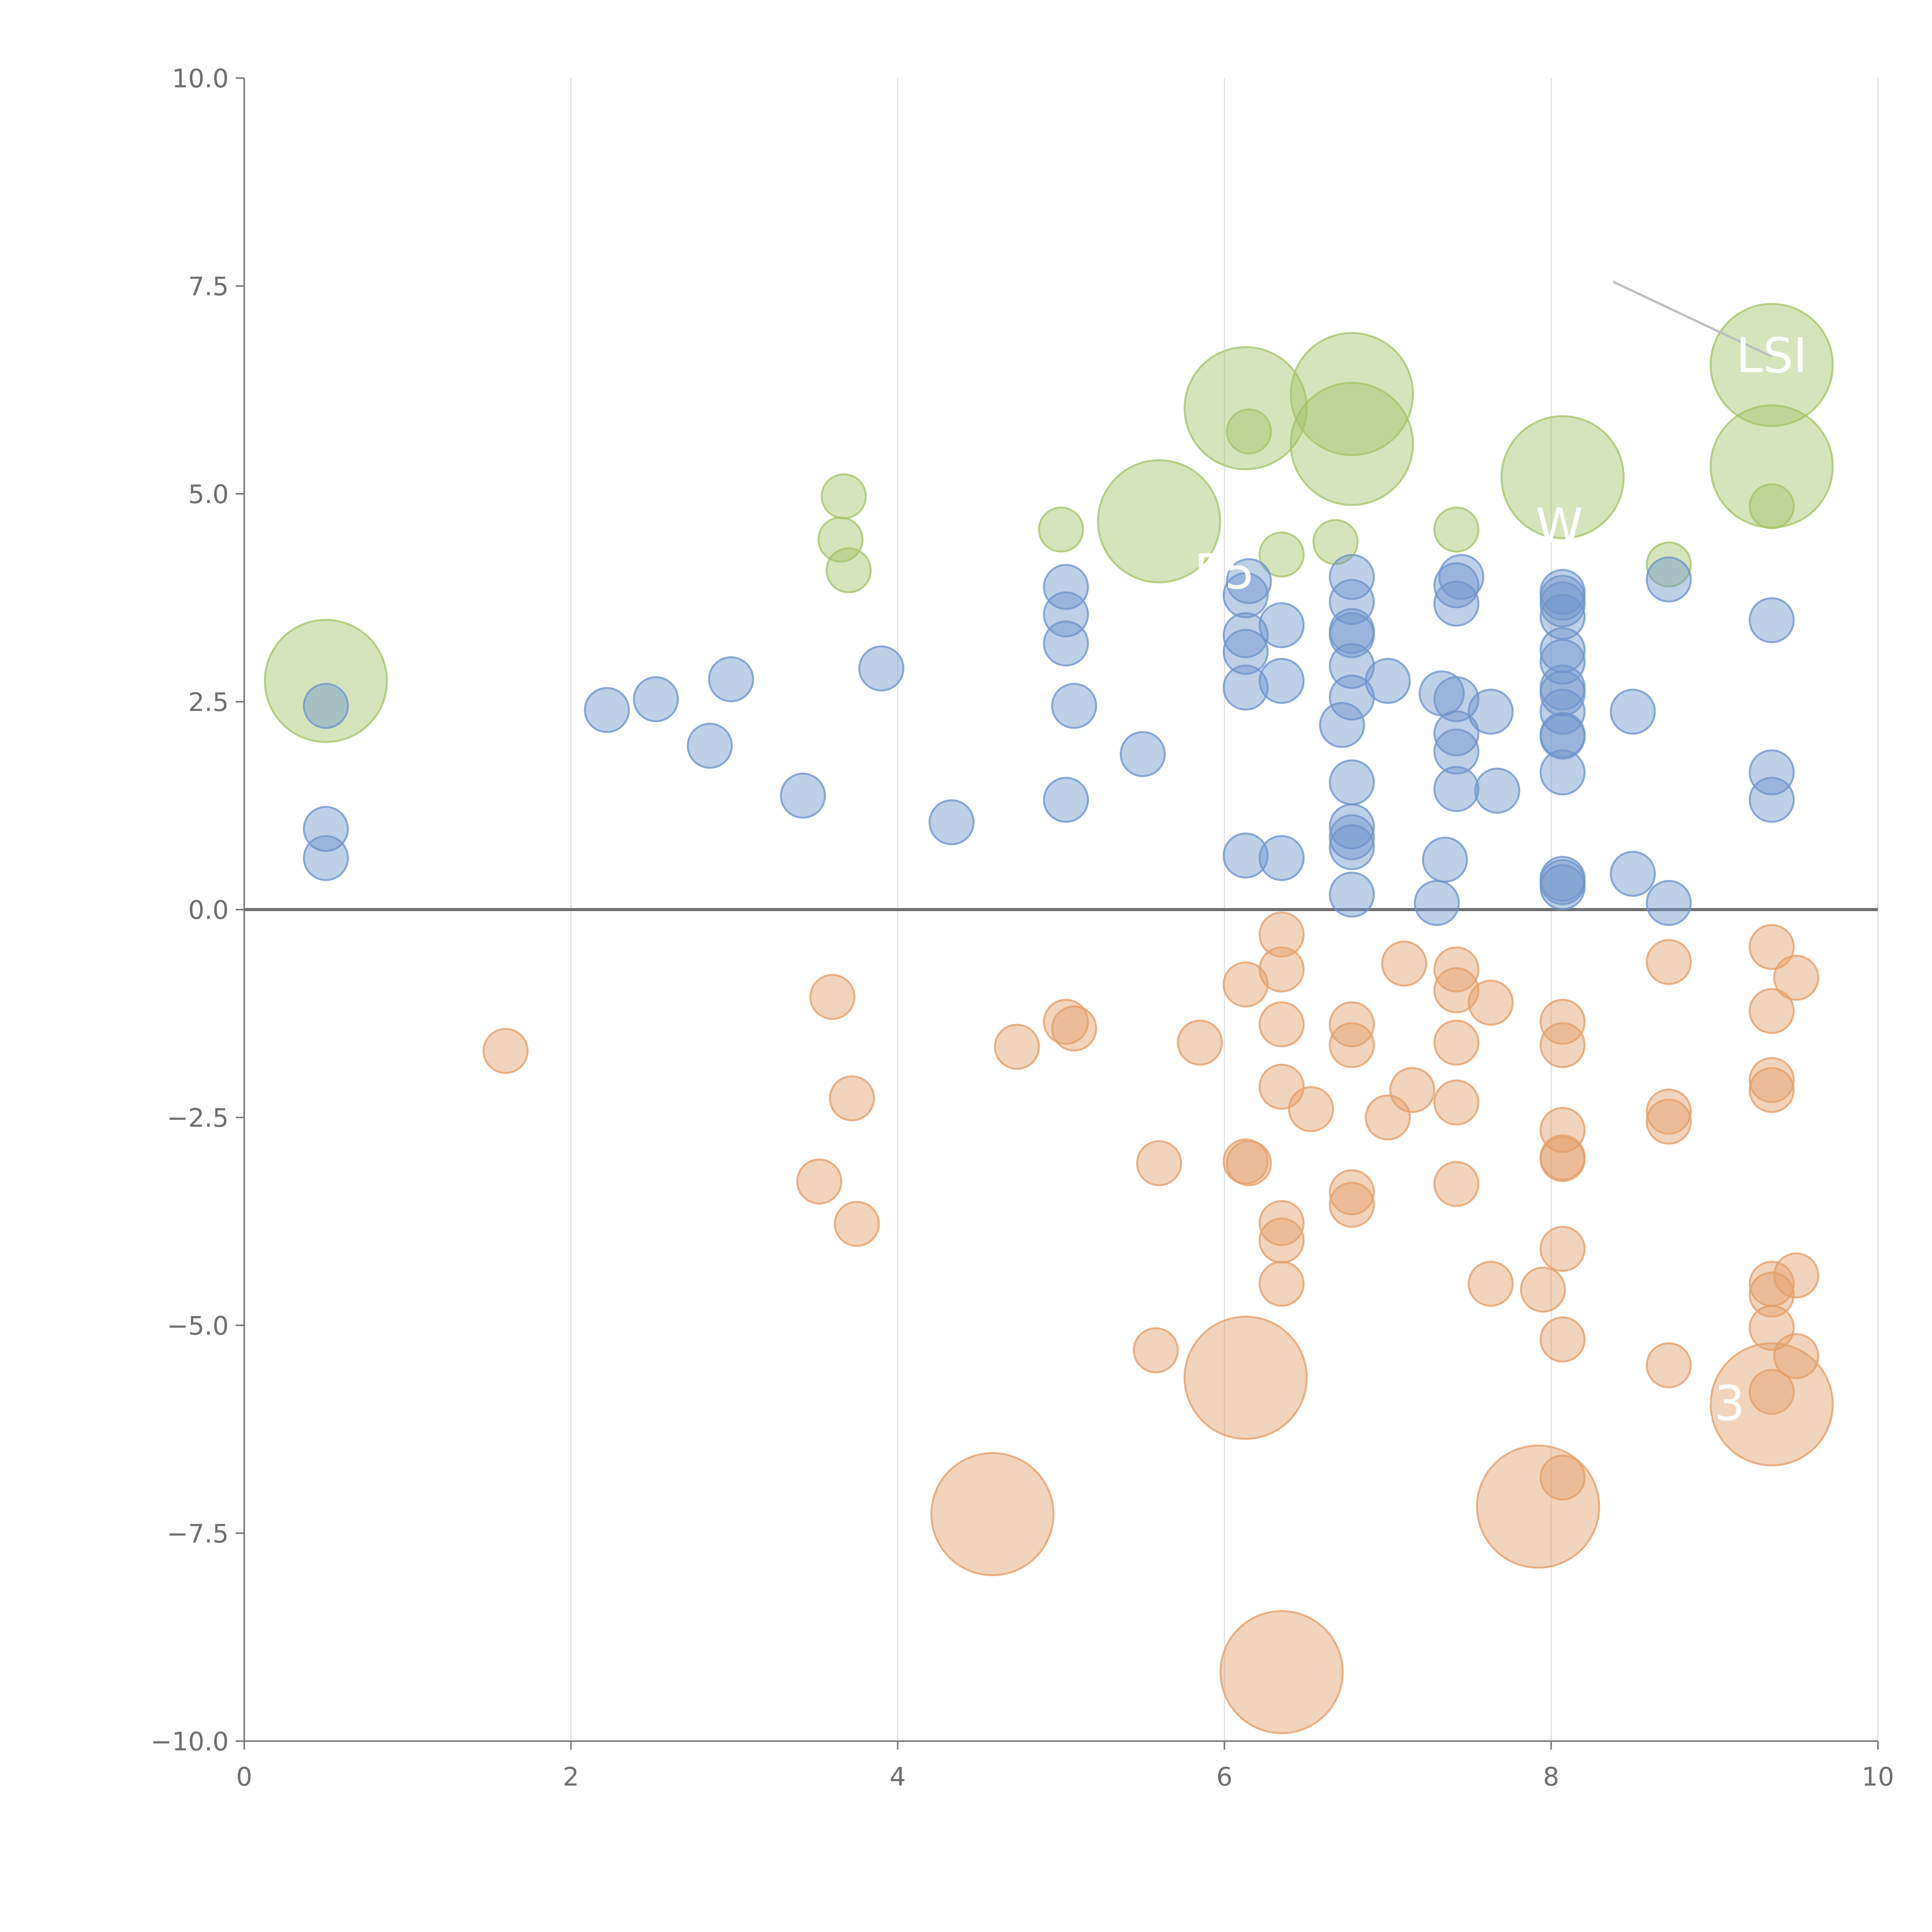  What do you see at coordinates (1225, 572) in the screenshot?
I see `annotation-label: E5` at bounding box center [1225, 572].